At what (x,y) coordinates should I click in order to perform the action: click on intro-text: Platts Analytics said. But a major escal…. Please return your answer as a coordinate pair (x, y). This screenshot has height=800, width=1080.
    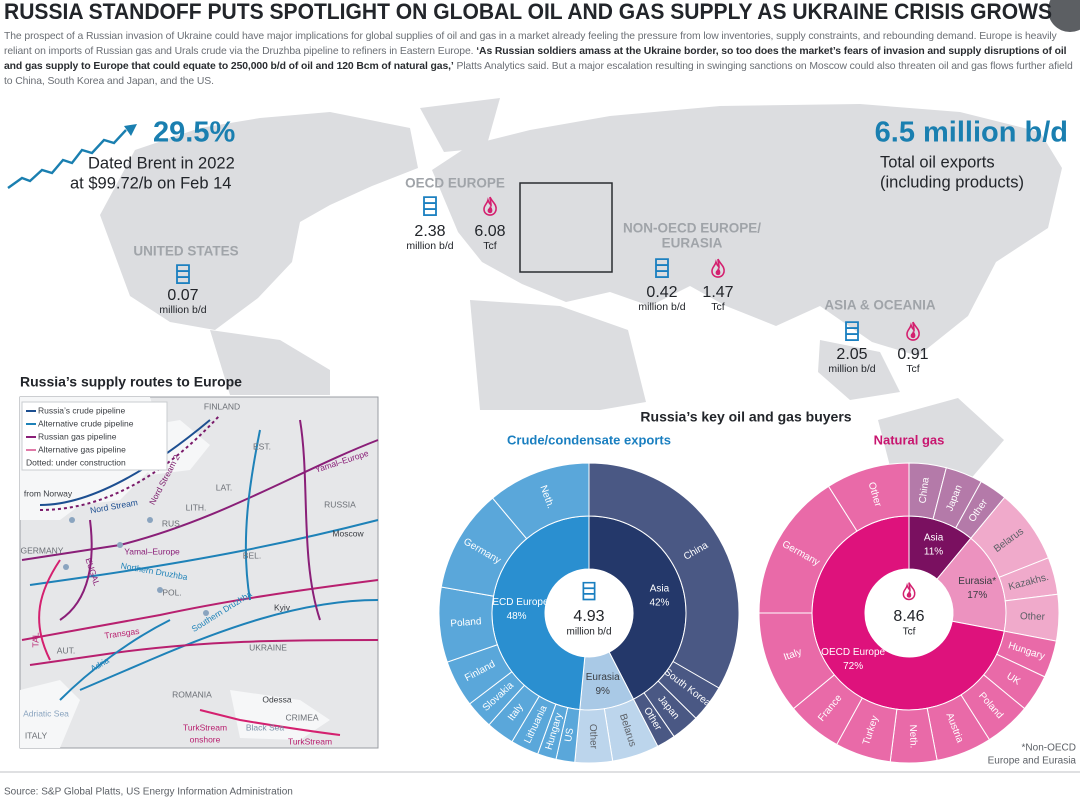
    Looking at the image, I should click on (538, 74).